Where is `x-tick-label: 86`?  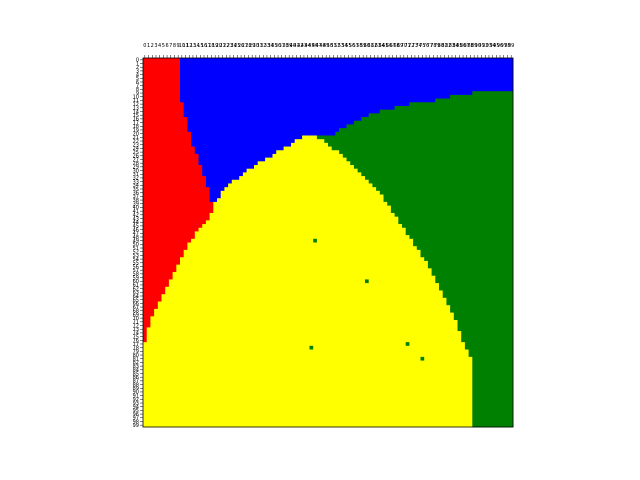 x-tick-label: 86 is located at coordinates (463, 46).